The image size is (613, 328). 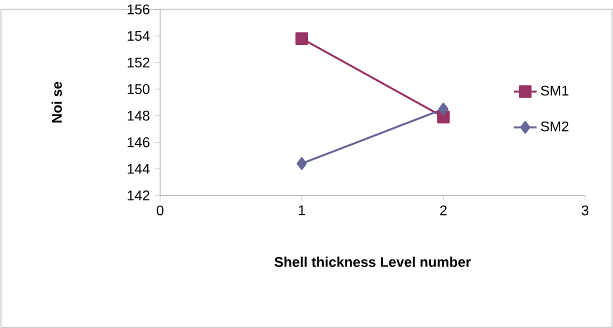 What do you see at coordinates (554, 126) in the screenshot?
I see `legend-label: SM2` at bounding box center [554, 126].